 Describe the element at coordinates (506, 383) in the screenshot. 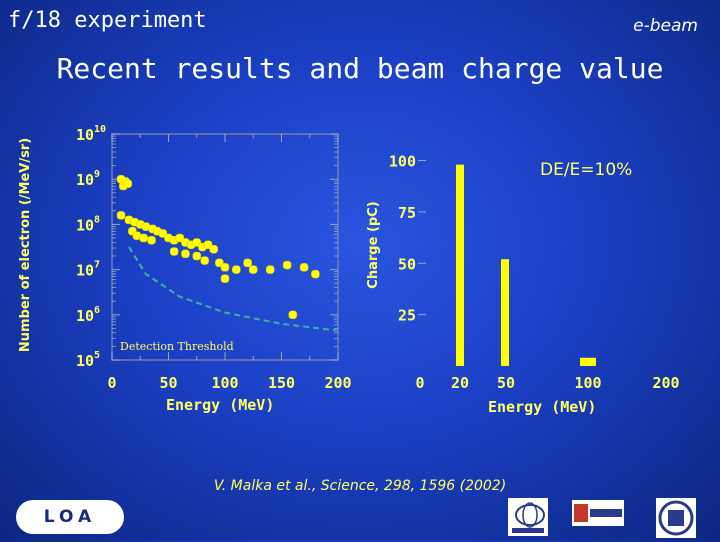

I see `bar-x-tick-label: 50` at that location.